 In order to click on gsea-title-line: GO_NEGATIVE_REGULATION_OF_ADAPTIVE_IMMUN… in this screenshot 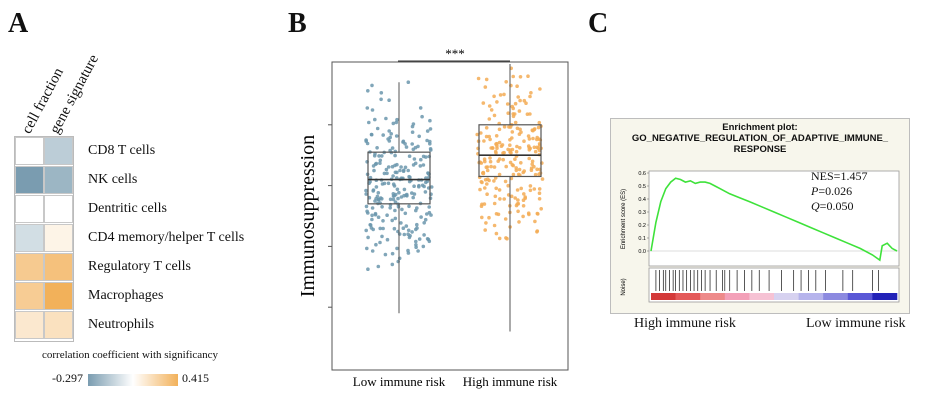, I will do `click(760, 138)`.